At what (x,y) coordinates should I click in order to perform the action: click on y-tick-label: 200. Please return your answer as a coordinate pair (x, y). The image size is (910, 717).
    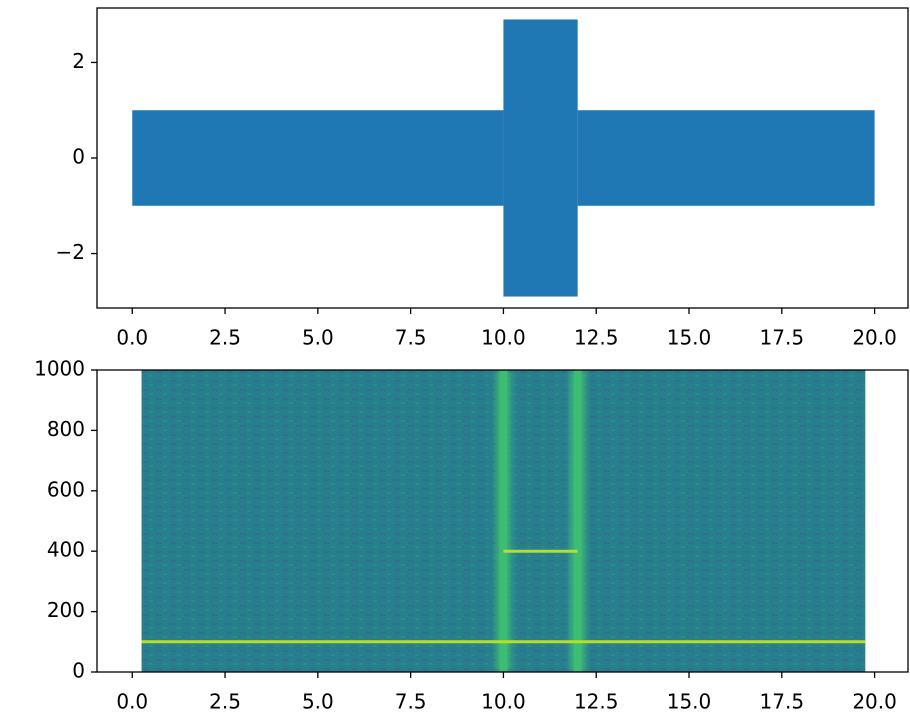
    Looking at the image, I should click on (66, 610).